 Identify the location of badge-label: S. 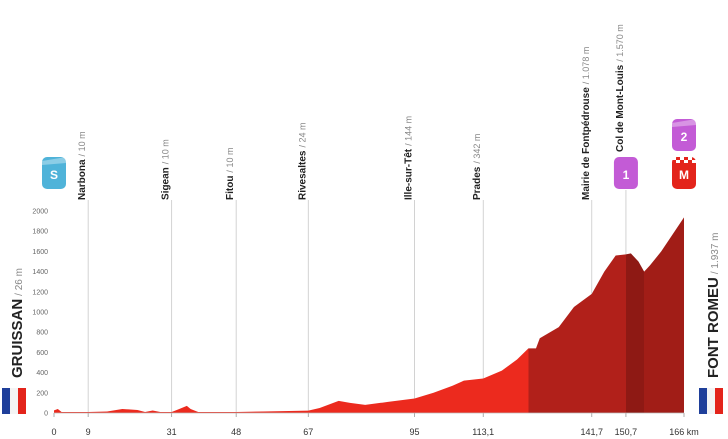
(54, 175).